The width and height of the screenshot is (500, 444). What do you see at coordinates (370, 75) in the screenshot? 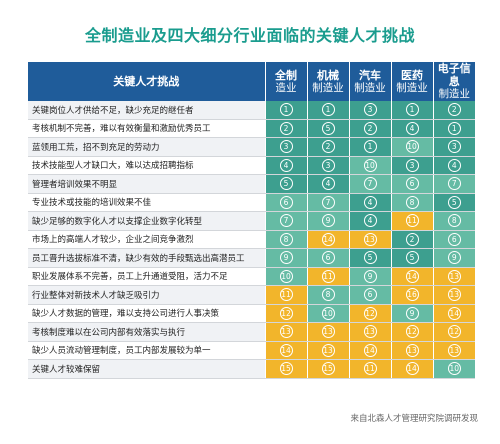
I see `column-header-line1: 汽车` at bounding box center [370, 75].